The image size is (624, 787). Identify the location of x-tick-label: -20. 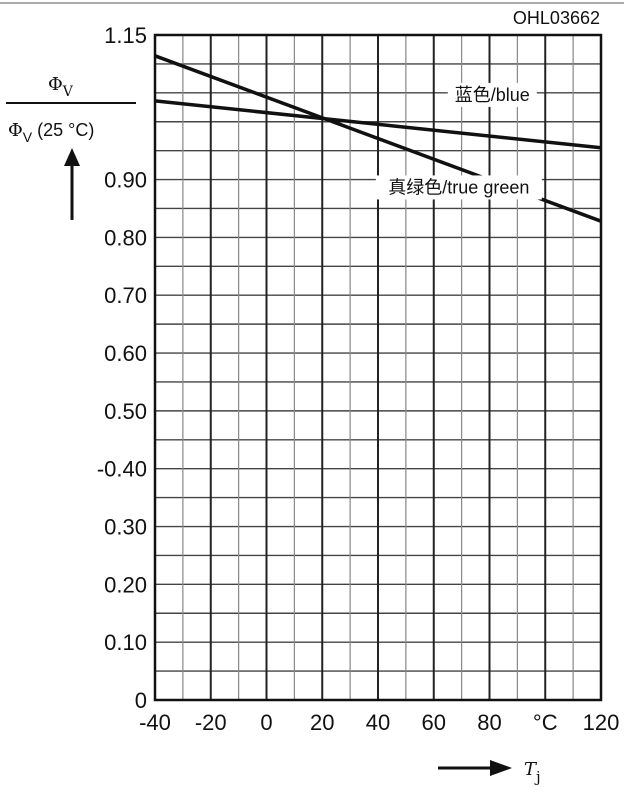
(211, 722).